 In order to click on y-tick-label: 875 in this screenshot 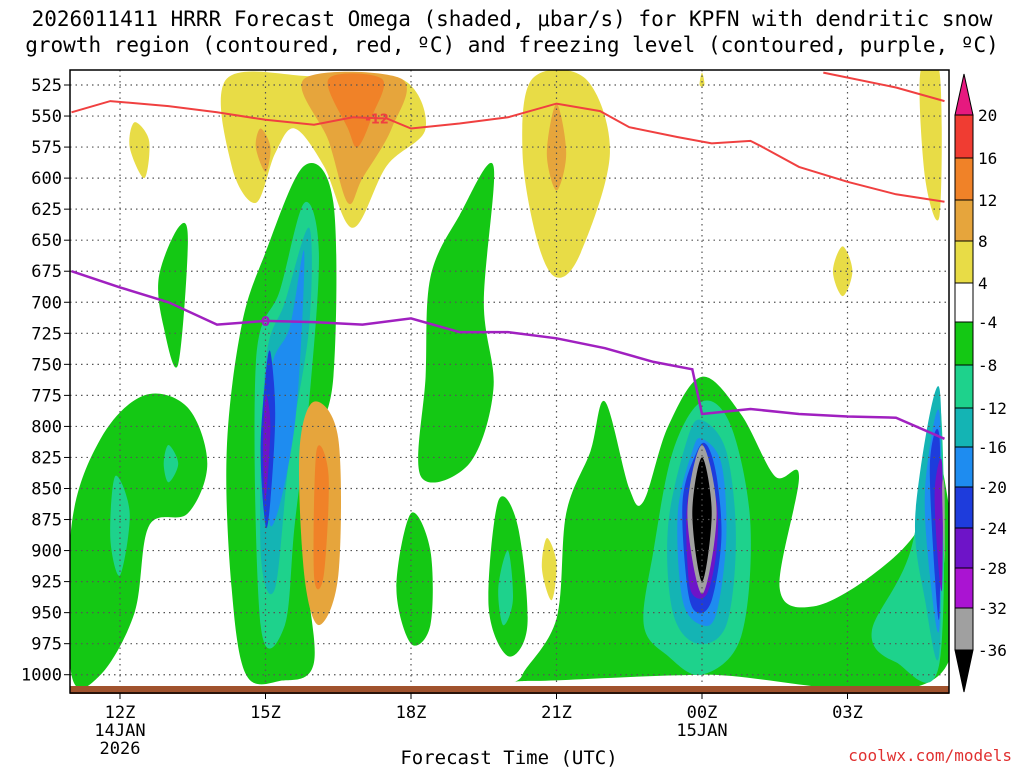, I will do `click(46, 521)`.